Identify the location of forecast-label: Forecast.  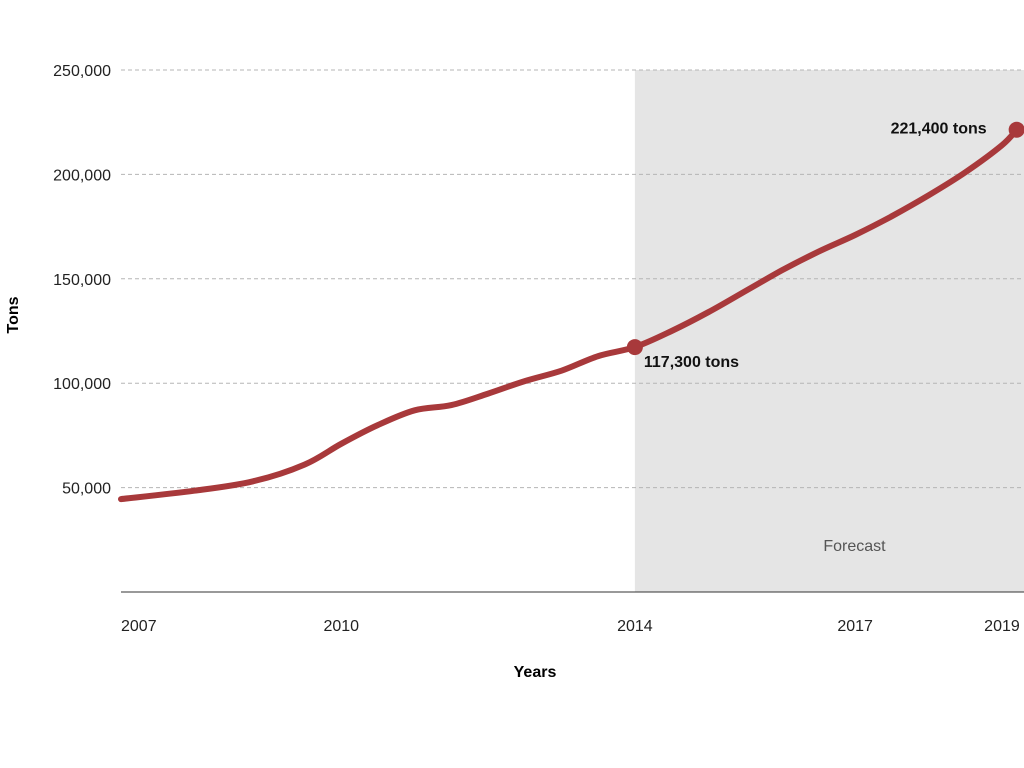
(854, 546).